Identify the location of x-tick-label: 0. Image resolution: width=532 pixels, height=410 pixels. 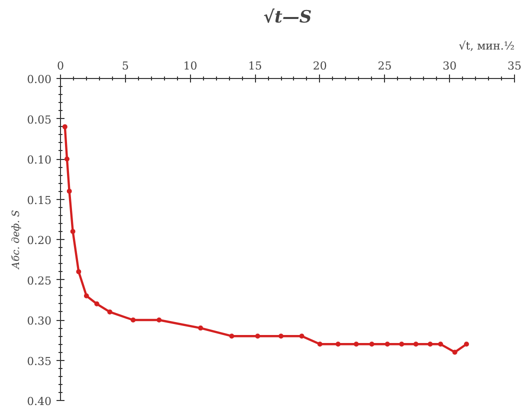
(60, 66).